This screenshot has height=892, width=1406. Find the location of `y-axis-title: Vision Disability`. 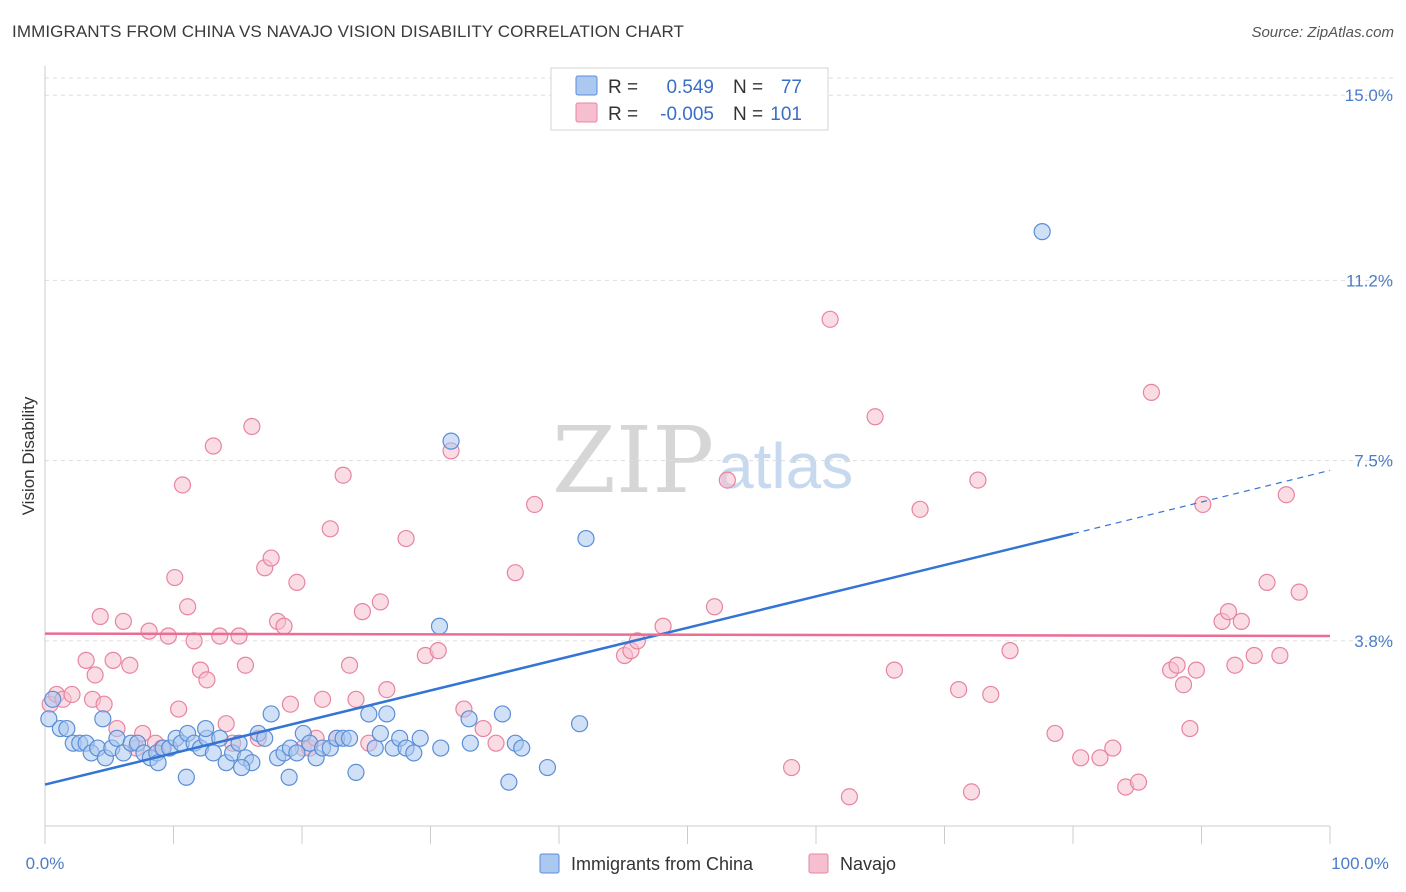

y-axis-title: Vision Disability is located at coordinates (28, 455).